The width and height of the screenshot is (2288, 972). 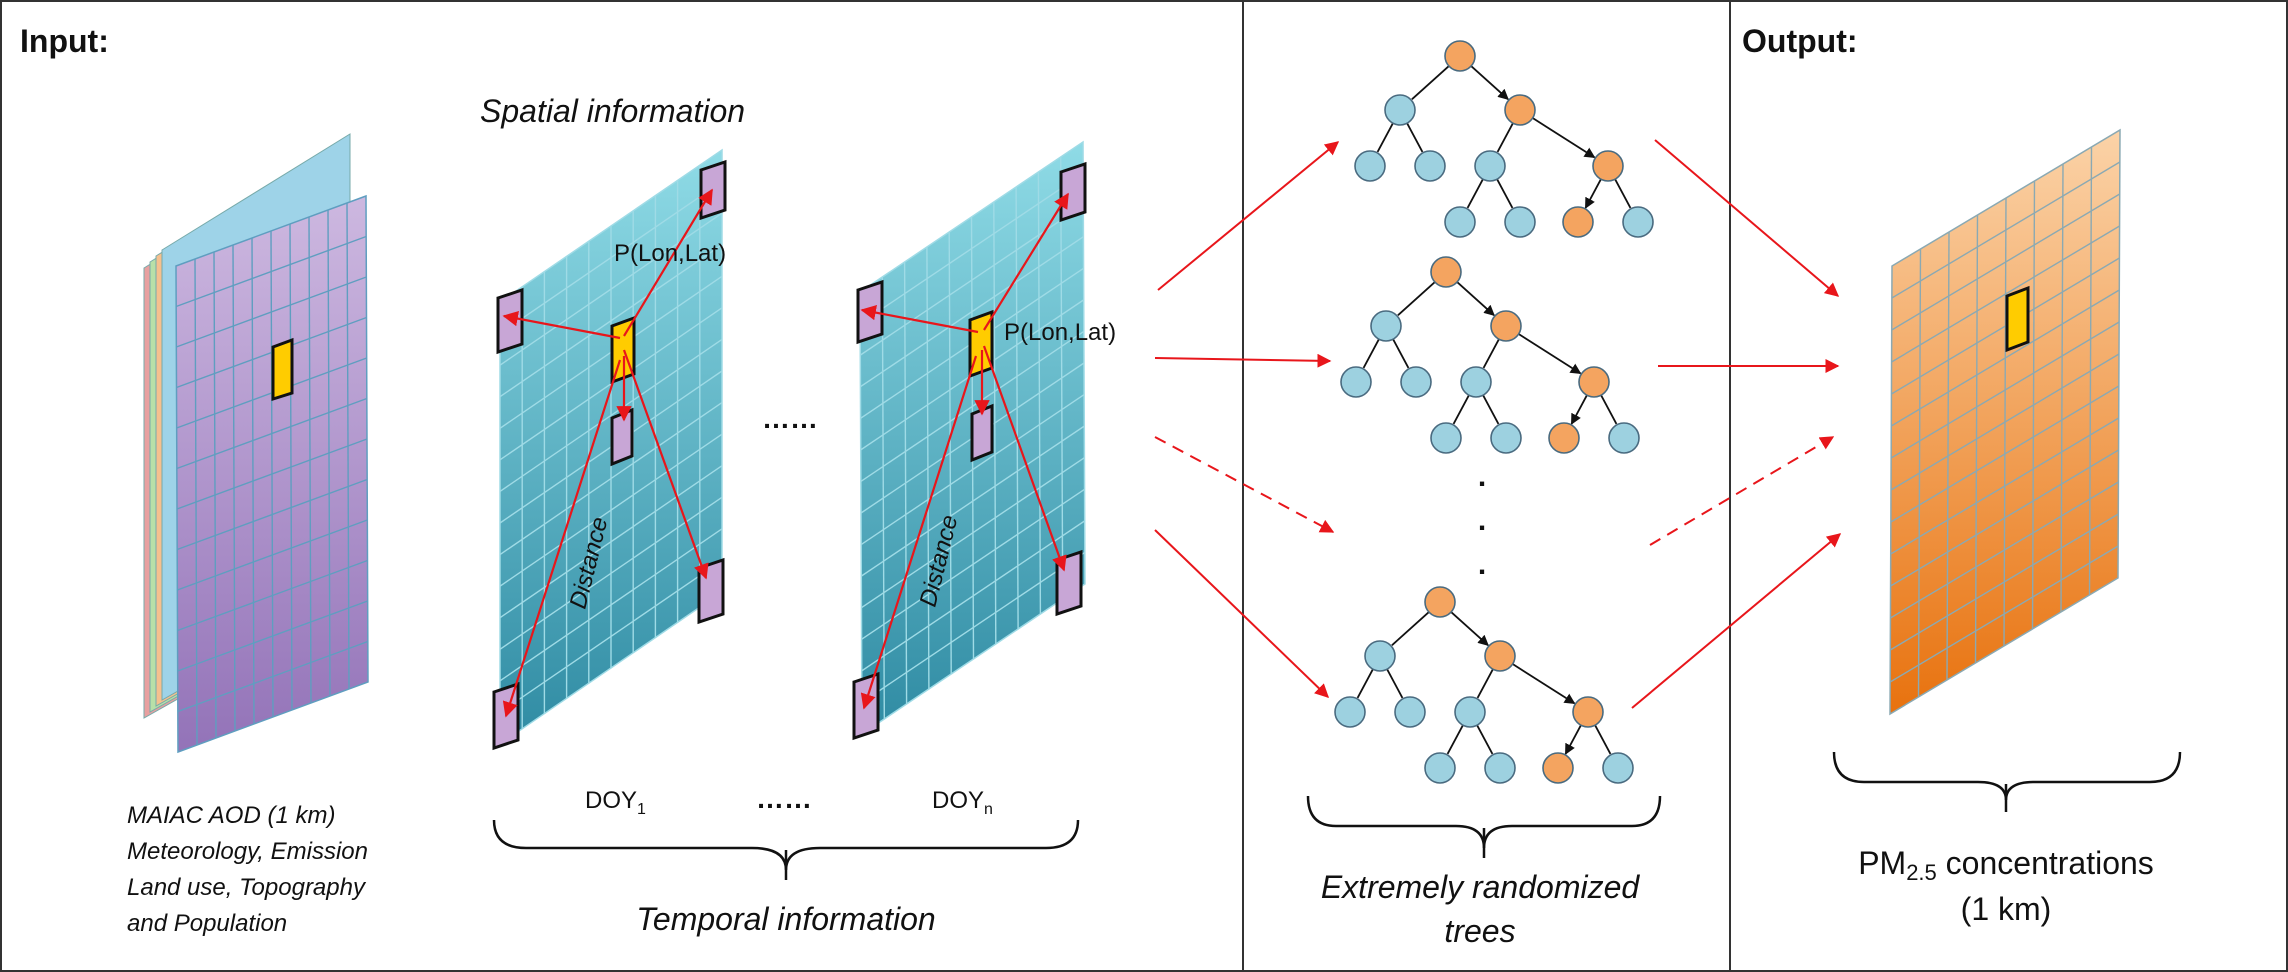 What do you see at coordinates (2006, 865) in the screenshot?
I see `output-caption-line1: PM2.5 concentrations` at bounding box center [2006, 865].